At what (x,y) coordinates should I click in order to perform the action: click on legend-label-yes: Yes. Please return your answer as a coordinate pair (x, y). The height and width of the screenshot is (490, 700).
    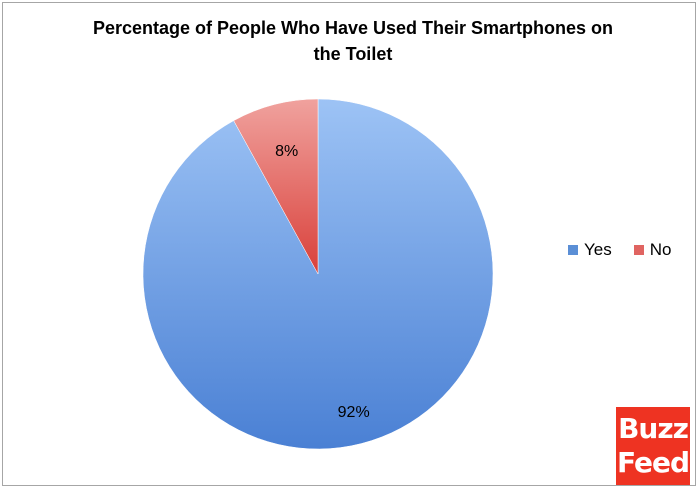
    Looking at the image, I should click on (598, 249).